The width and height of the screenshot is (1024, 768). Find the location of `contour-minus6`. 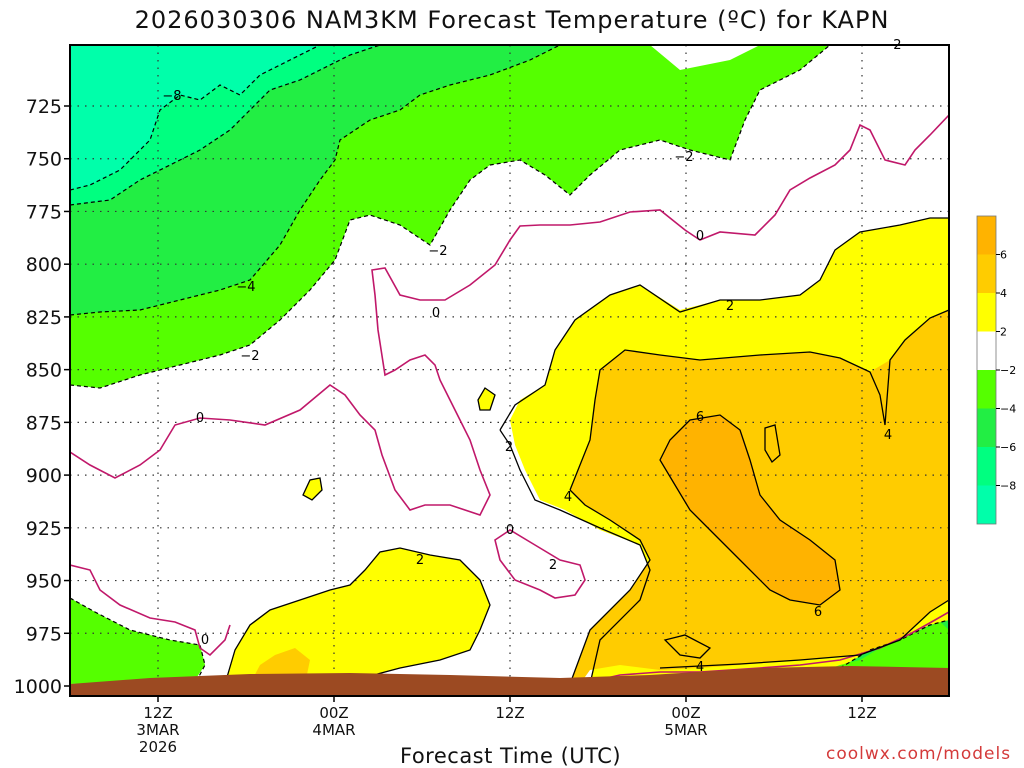

contour-minus6 is located at coordinates (225, 125).